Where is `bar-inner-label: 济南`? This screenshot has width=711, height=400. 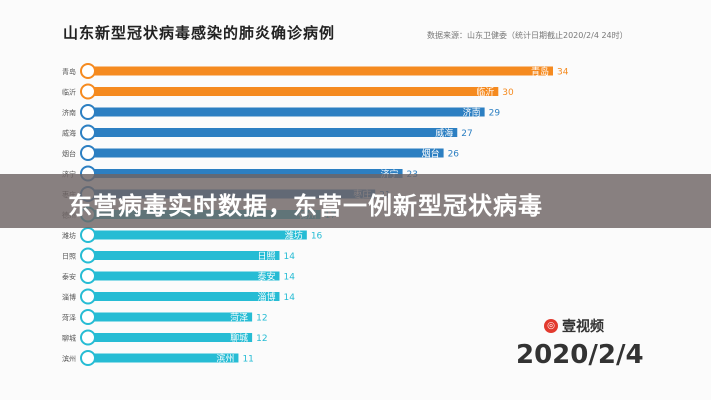 bar-inner-label: 济南 is located at coordinates (472, 113).